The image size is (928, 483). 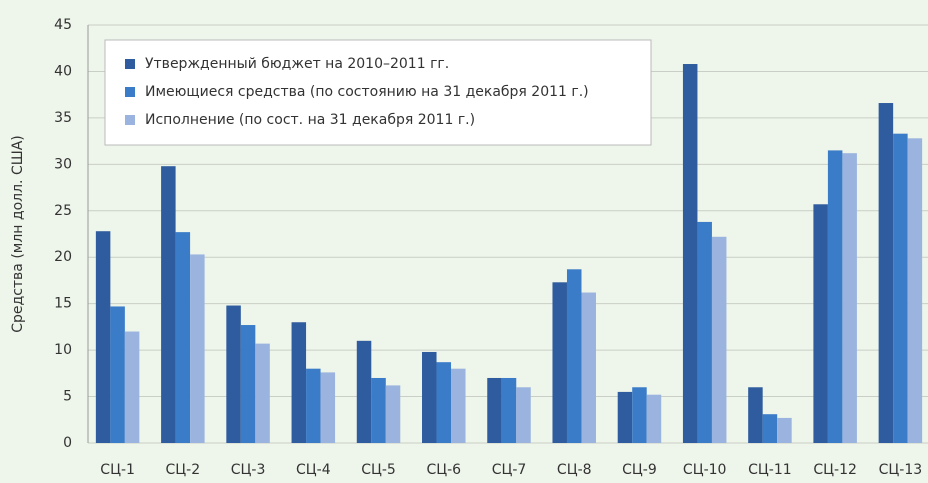 What do you see at coordinates (63, 257) in the screenshot?
I see `y-tick-label: 20` at bounding box center [63, 257].